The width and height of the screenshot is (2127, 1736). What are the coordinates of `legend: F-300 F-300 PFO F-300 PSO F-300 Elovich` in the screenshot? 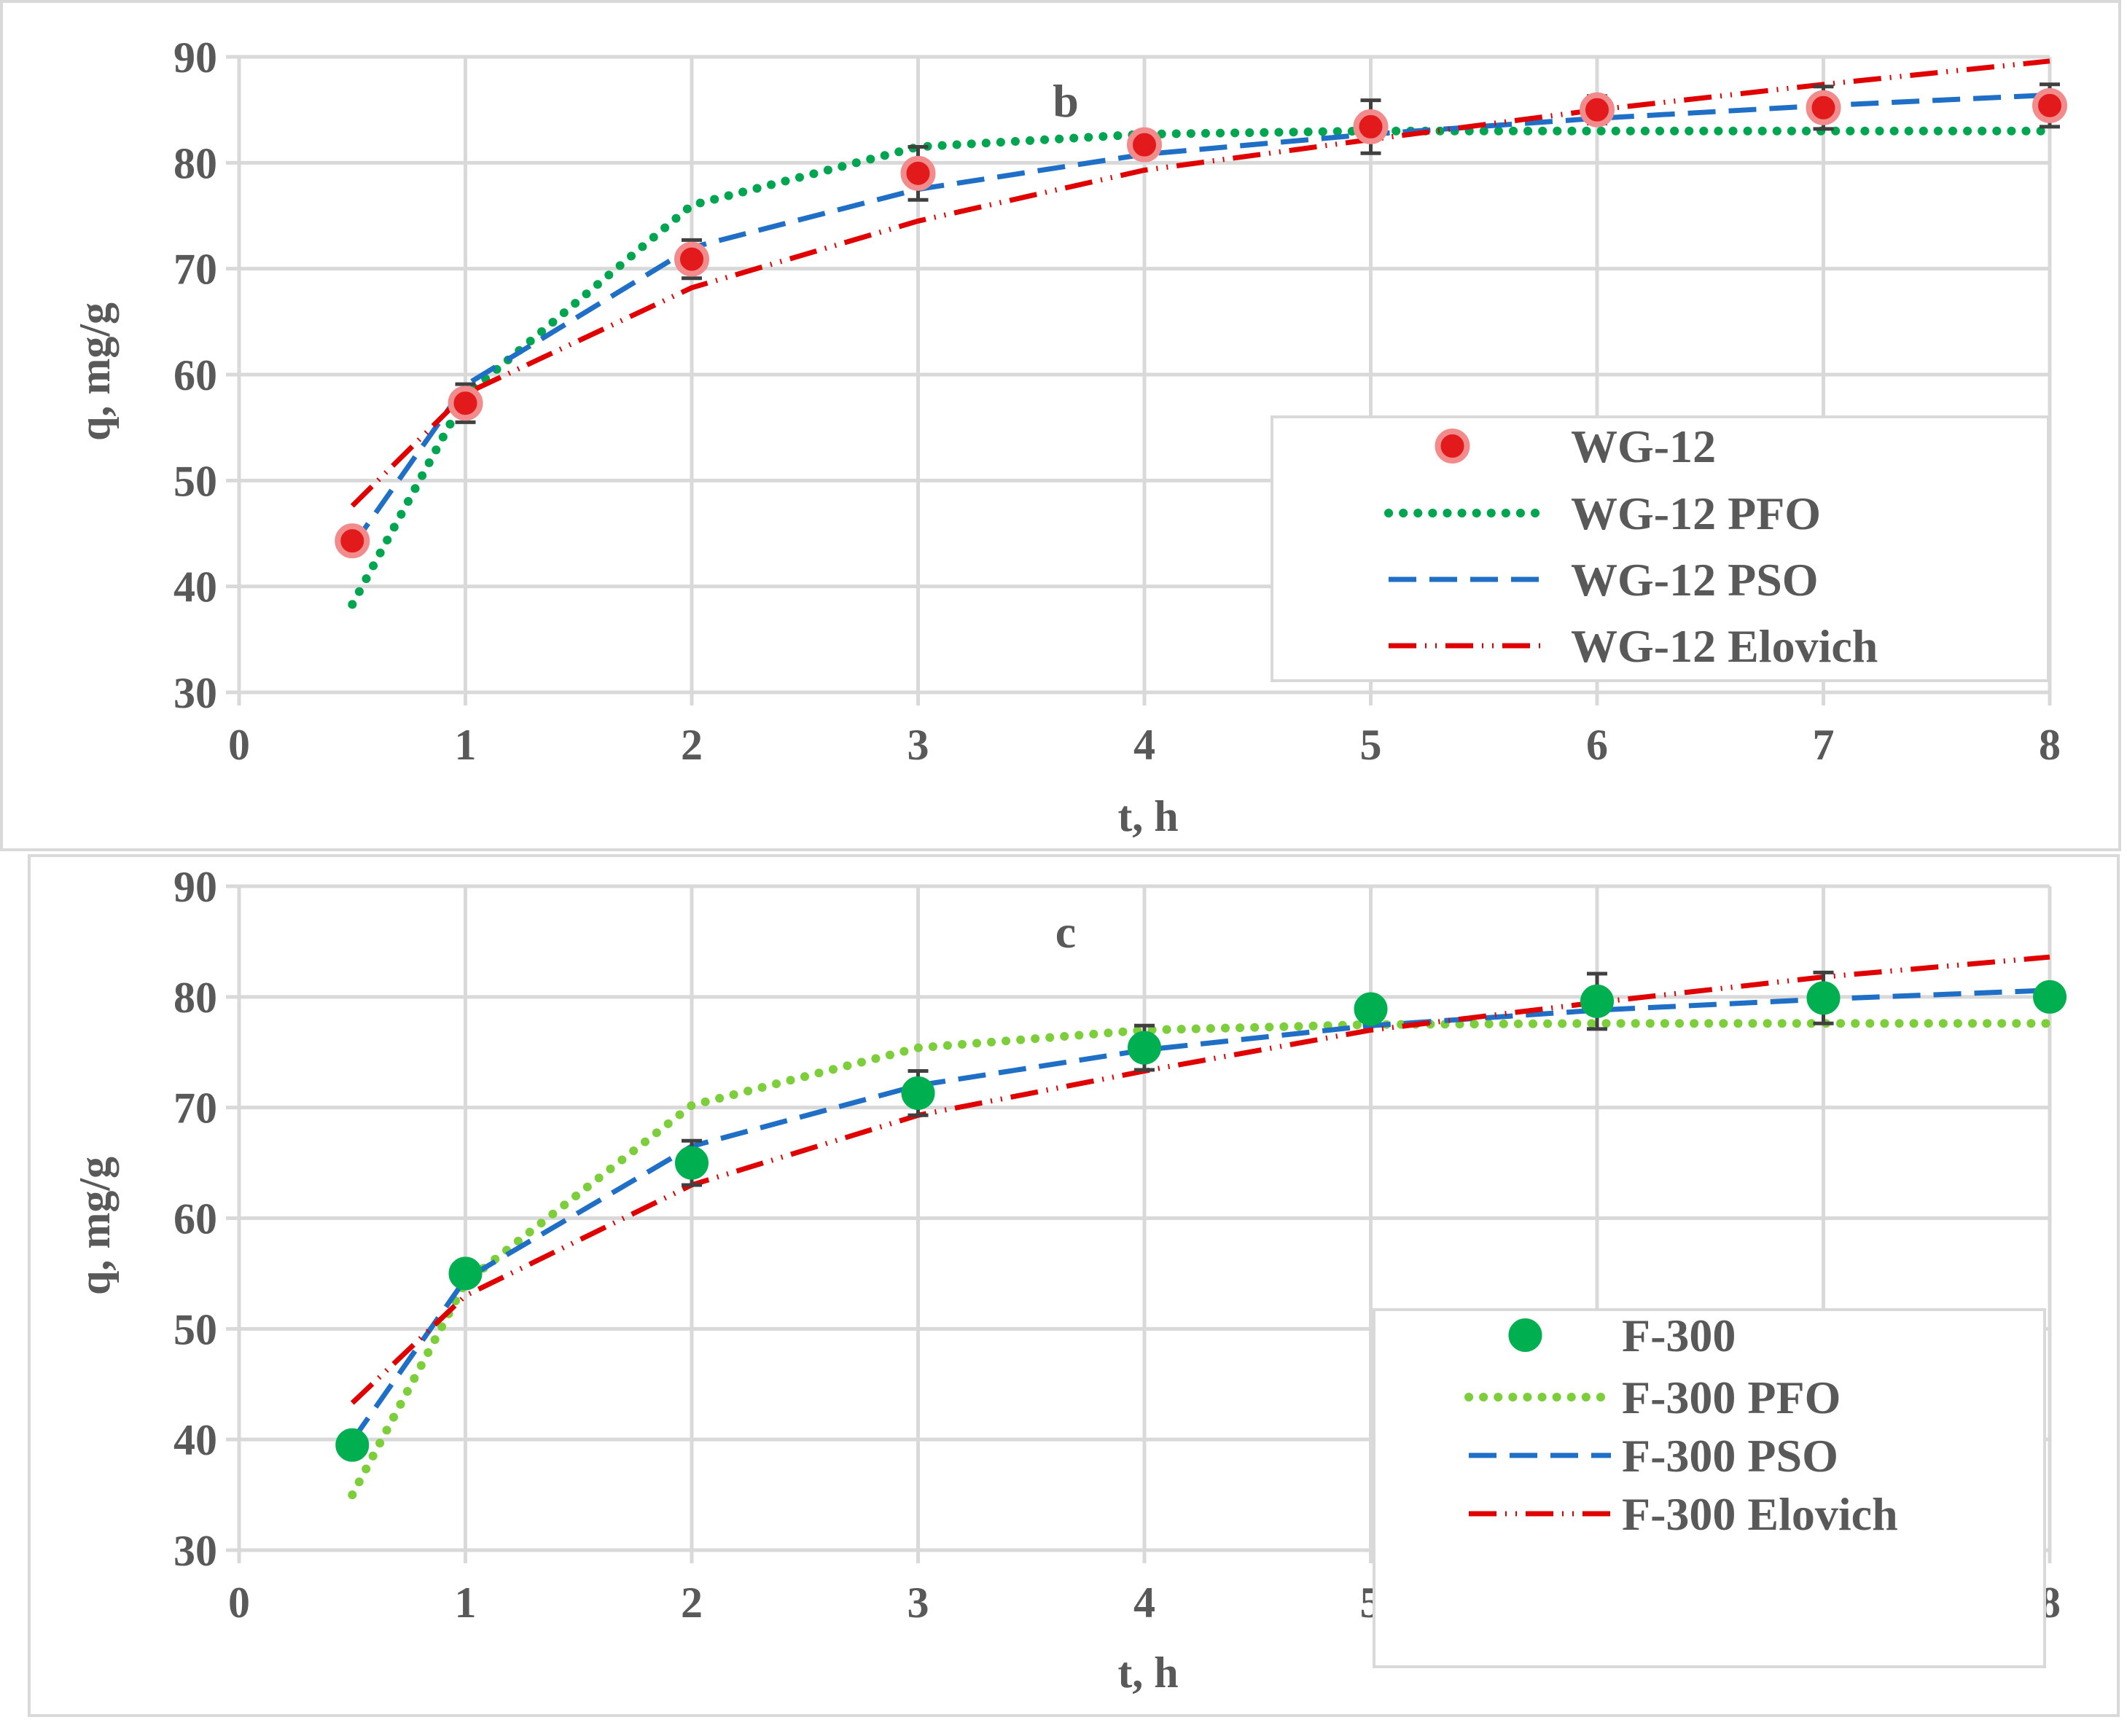 It's located at (1709, 1488).